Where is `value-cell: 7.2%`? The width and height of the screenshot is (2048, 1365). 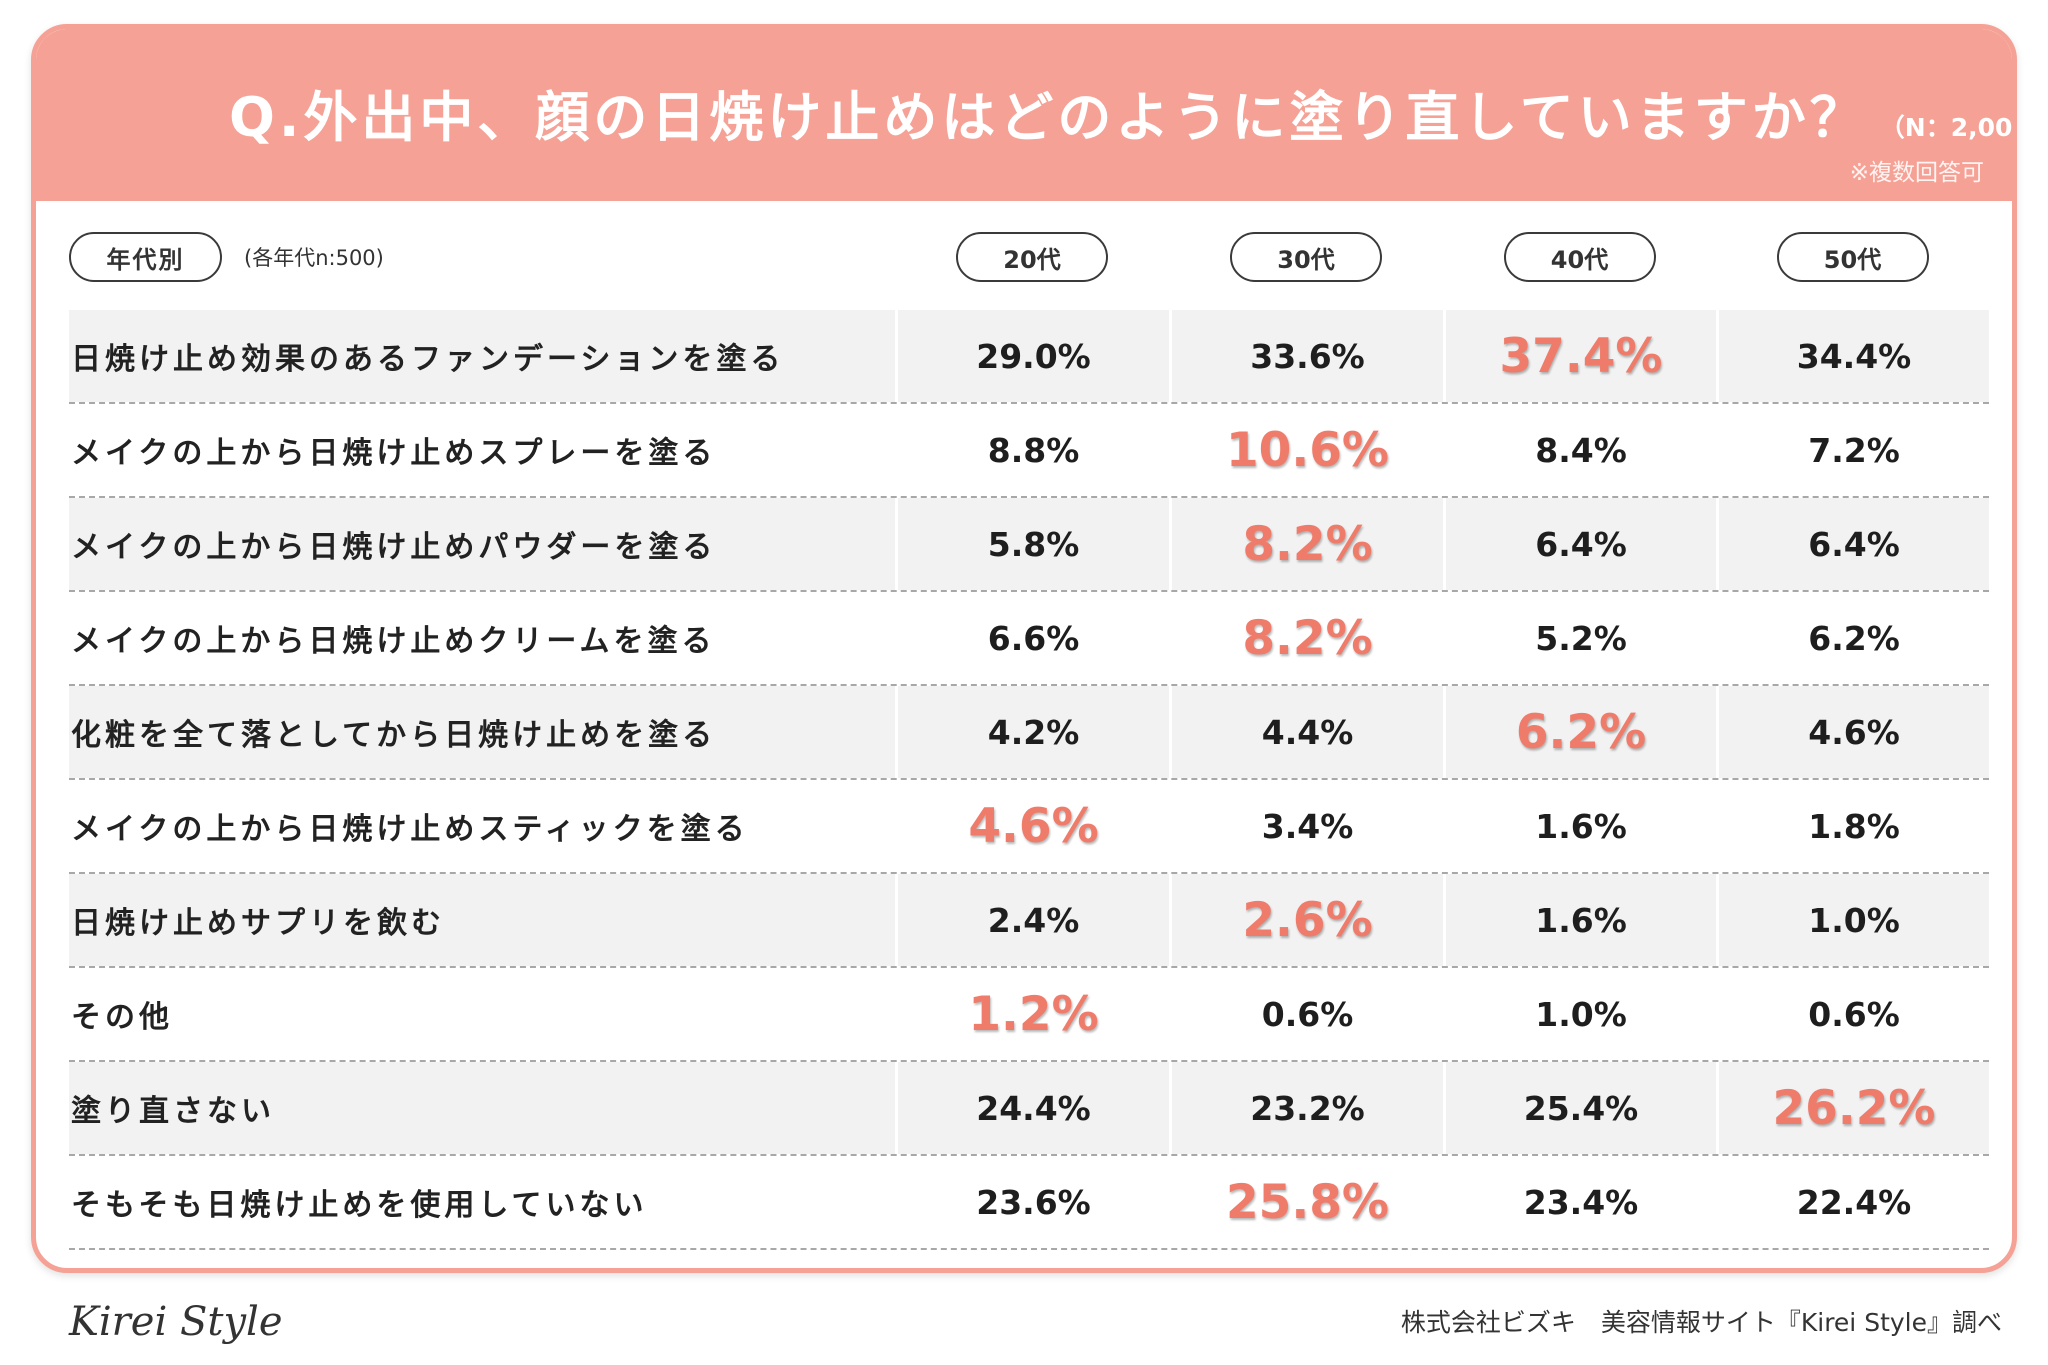
value-cell: 7.2% is located at coordinates (1852, 450).